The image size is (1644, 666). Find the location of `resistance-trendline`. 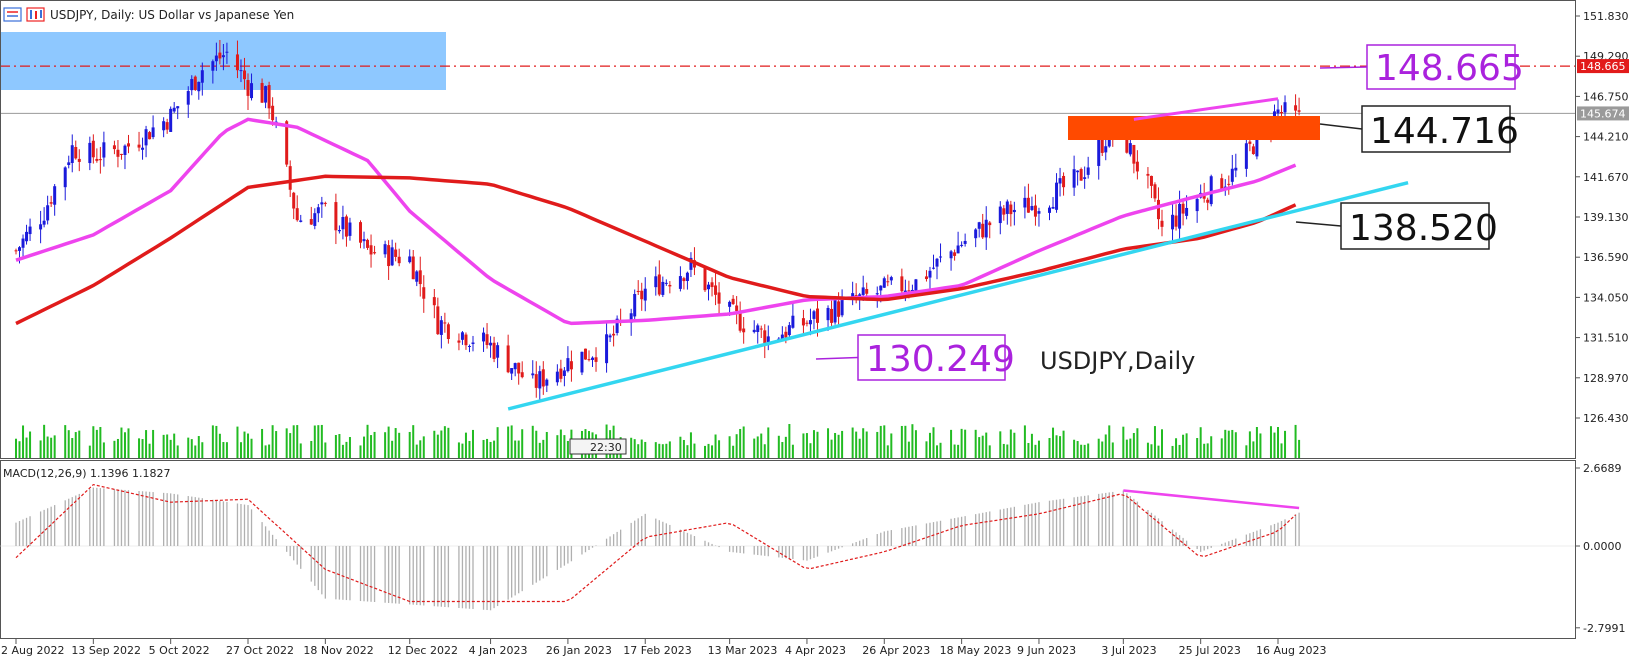

resistance-trendline is located at coordinates (1206, 109).